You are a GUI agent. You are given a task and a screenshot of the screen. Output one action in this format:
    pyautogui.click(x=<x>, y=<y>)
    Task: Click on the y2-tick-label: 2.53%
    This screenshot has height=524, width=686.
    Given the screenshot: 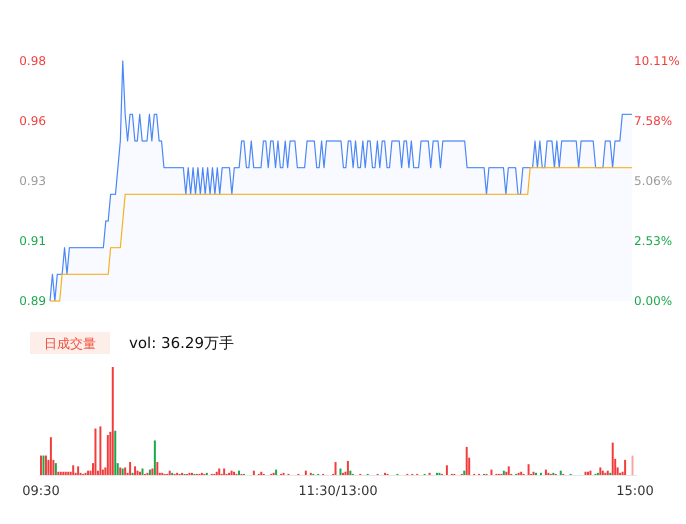 What is the action you would take?
    pyautogui.click(x=653, y=241)
    